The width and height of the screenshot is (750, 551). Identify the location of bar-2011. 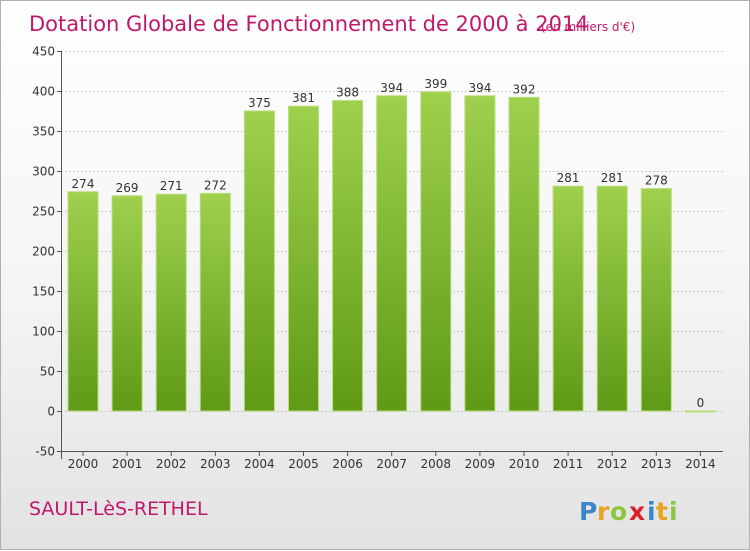
(568, 298).